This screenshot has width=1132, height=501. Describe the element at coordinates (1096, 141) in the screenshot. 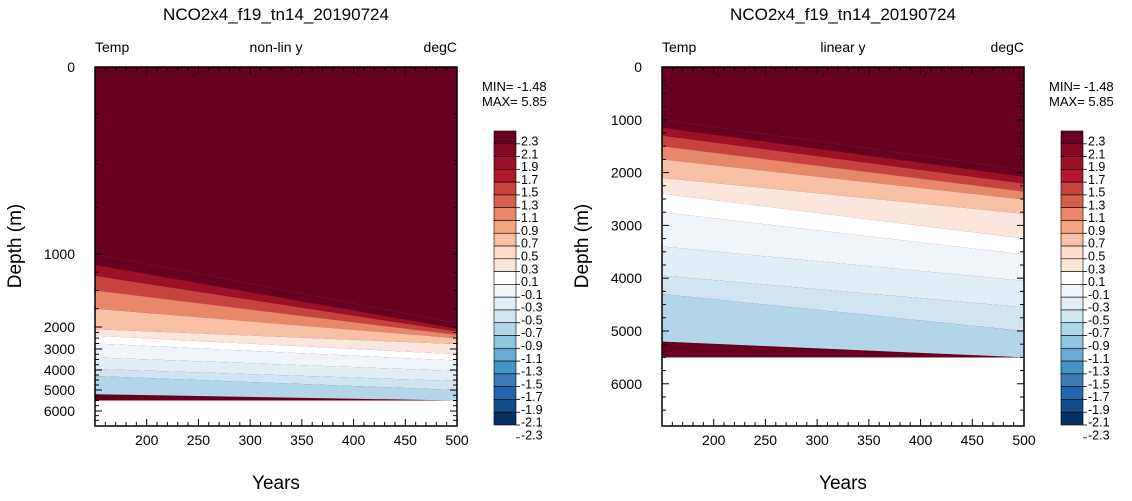

I see `colorbar-label: 2.3` at that location.